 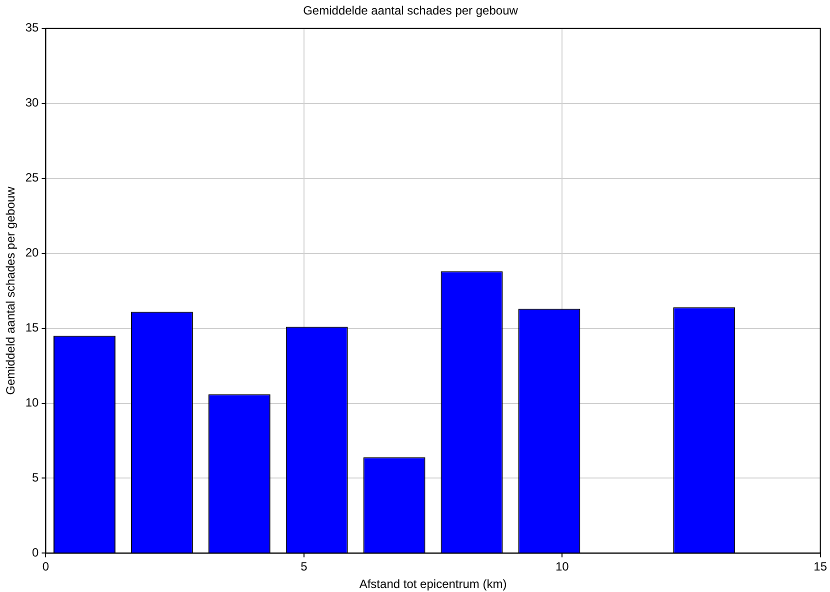 I want to click on x-tick-label: 5, so click(x=304, y=567).